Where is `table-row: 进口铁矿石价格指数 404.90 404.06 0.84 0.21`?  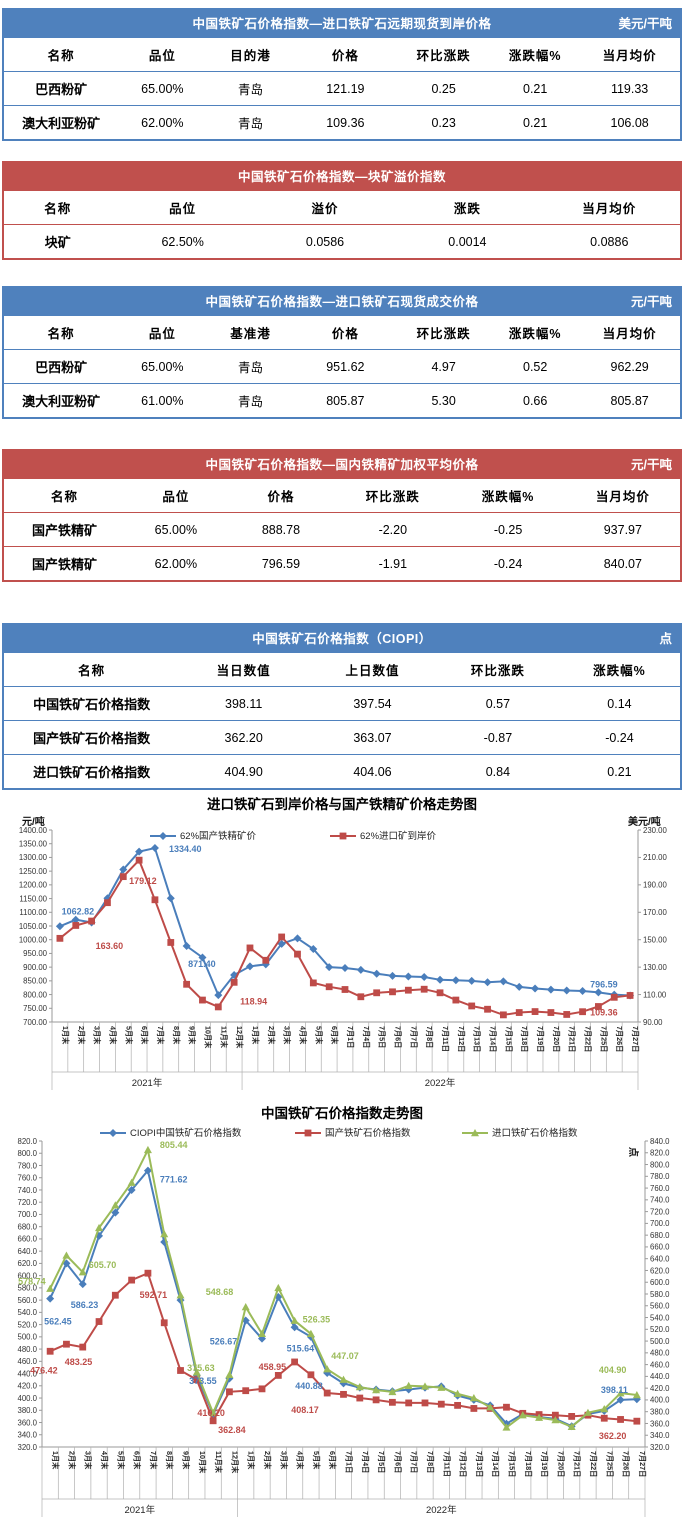 table-row: 进口铁矿石价格指数 404.90 404.06 0.84 0.21 is located at coordinates (342, 771).